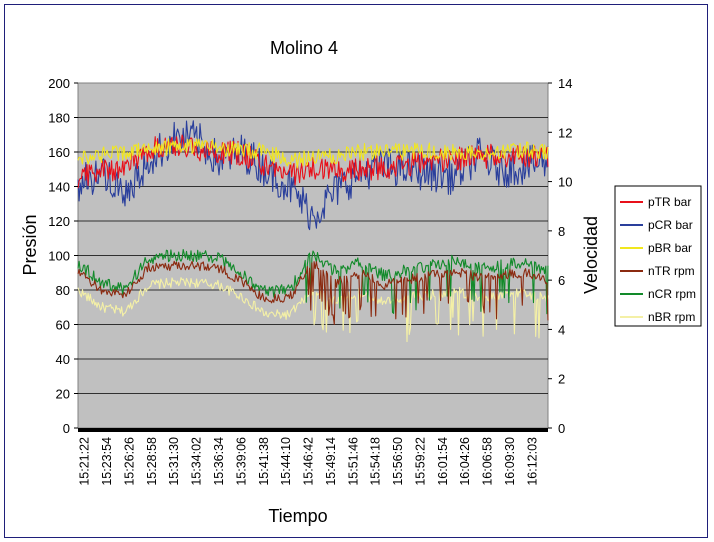  What do you see at coordinates (59, 221) in the screenshot?
I see `y-tick-label: 120` at bounding box center [59, 221].